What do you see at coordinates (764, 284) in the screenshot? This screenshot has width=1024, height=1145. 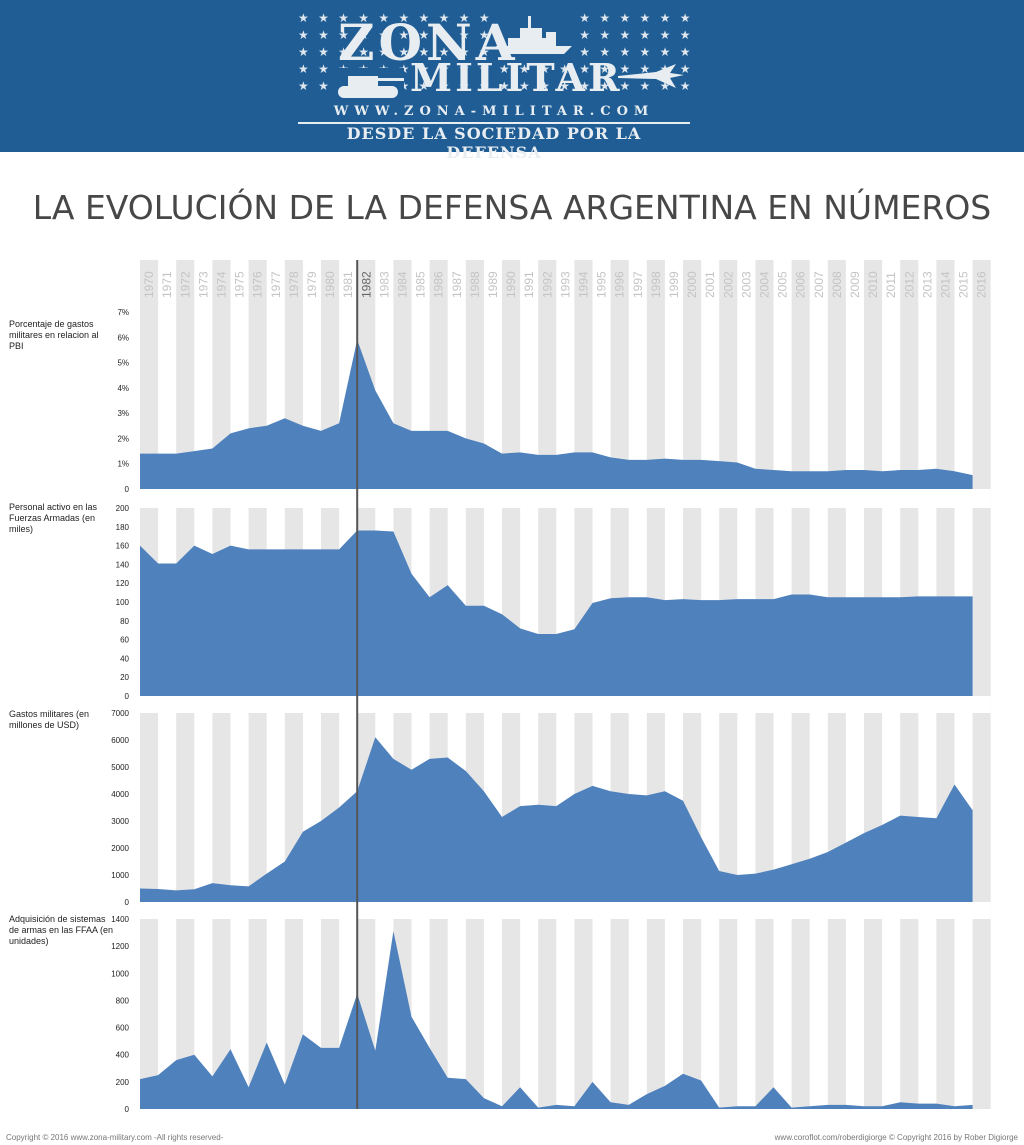 I see `year-label: 2004` at bounding box center [764, 284].